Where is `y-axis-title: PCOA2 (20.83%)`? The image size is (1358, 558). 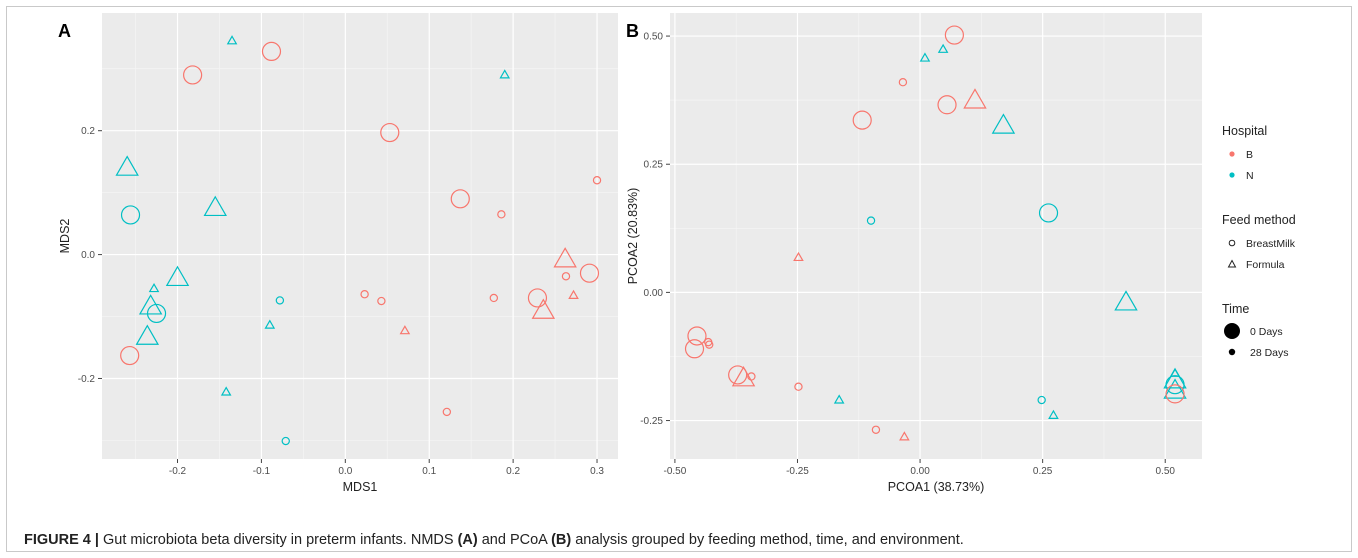 y-axis-title: PCOA2 (20.83%) is located at coordinates (633, 236).